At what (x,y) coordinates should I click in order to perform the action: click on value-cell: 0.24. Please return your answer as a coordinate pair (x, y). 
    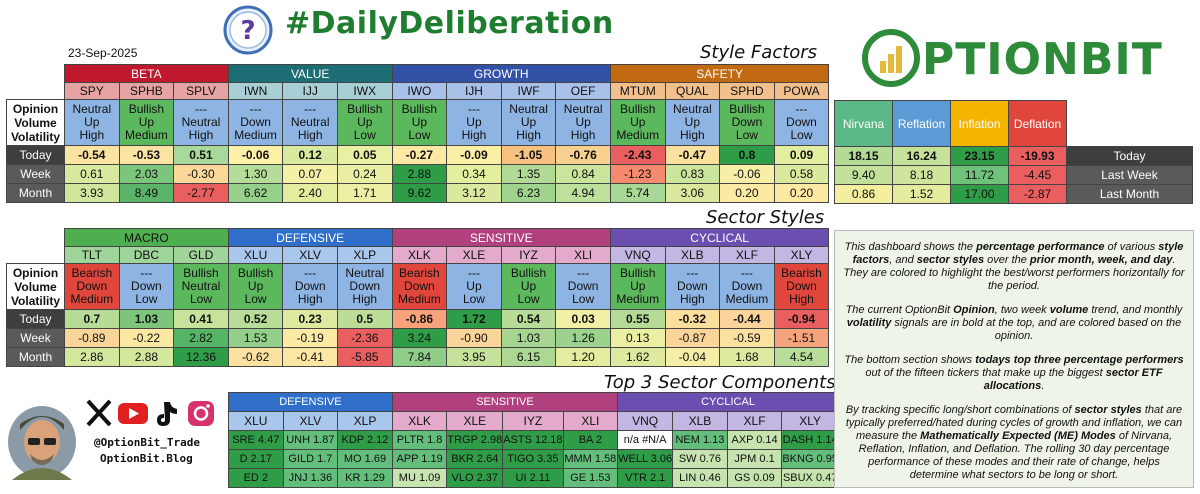
    Looking at the image, I should click on (364, 174).